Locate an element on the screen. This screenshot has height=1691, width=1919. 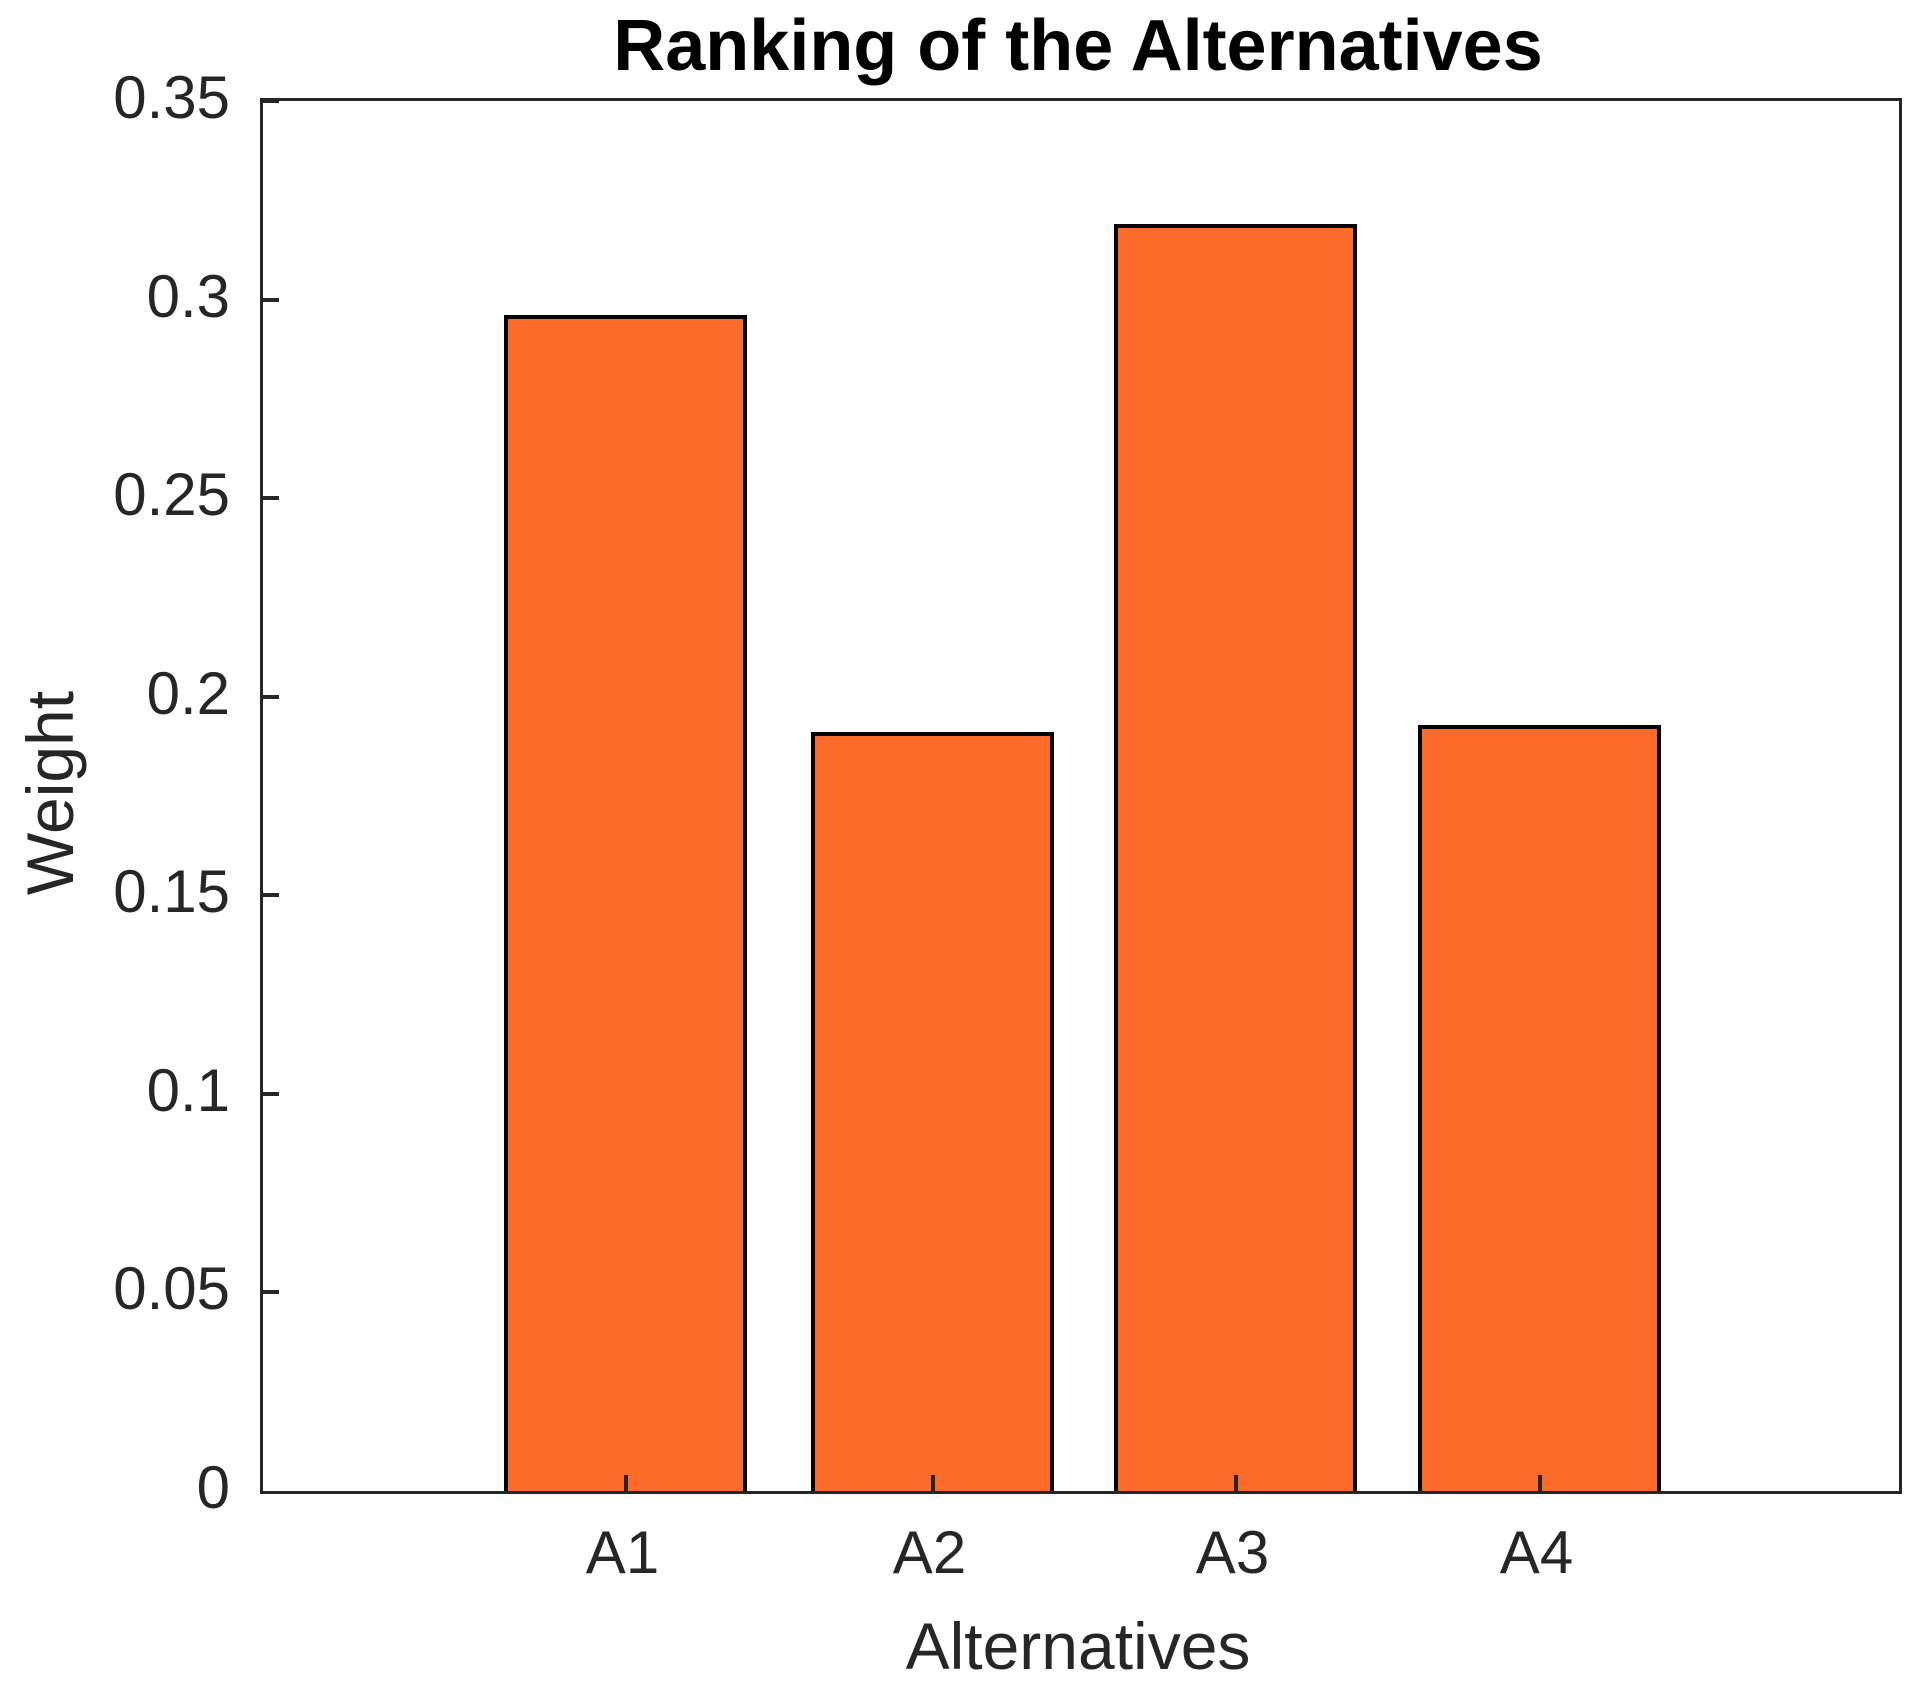
bar-a2 is located at coordinates (932, 1111).